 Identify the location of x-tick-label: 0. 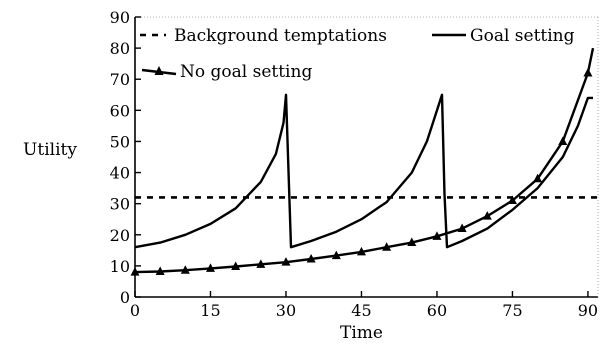
(135, 310).